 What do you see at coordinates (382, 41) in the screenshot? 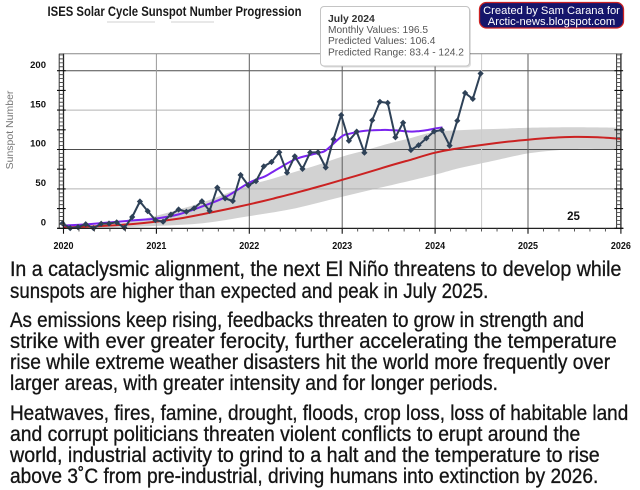
I see `svg-text: Predicted Values: 106.4` at bounding box center [382, 41].